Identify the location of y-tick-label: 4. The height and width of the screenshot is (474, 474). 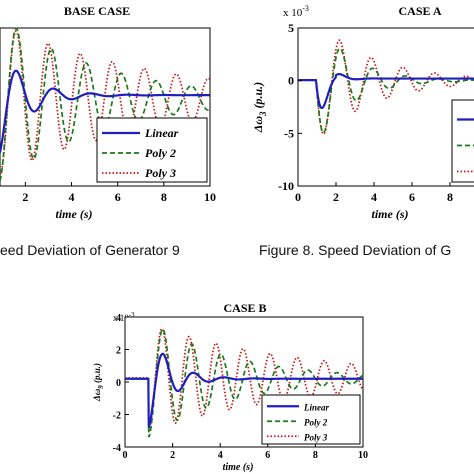
(118, 318).